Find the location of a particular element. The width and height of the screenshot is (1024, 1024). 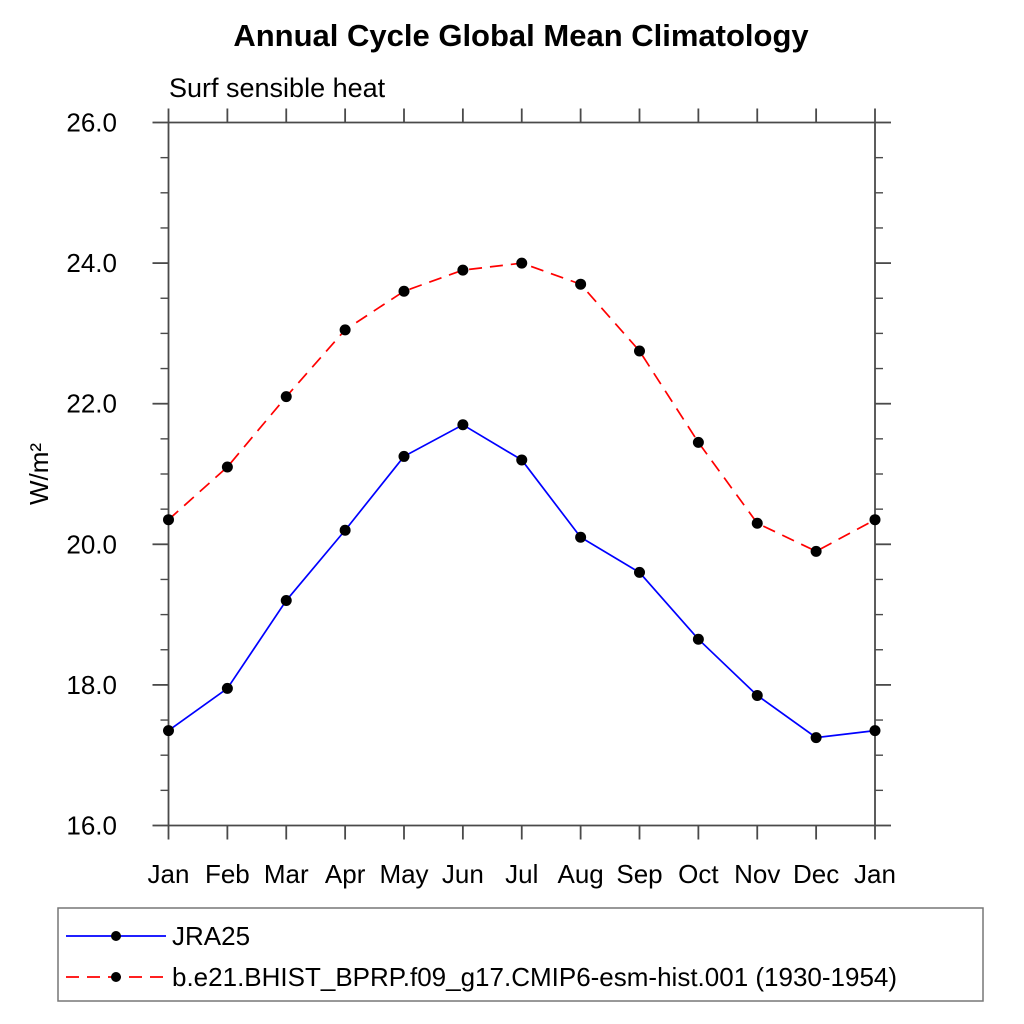

y-tick-label: 16.0 is located at coordinates (91, 826).